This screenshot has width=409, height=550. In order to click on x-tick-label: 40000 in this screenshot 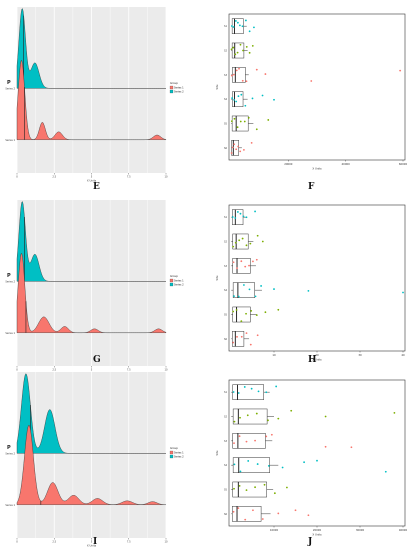, I will do `click(346, 164)`.